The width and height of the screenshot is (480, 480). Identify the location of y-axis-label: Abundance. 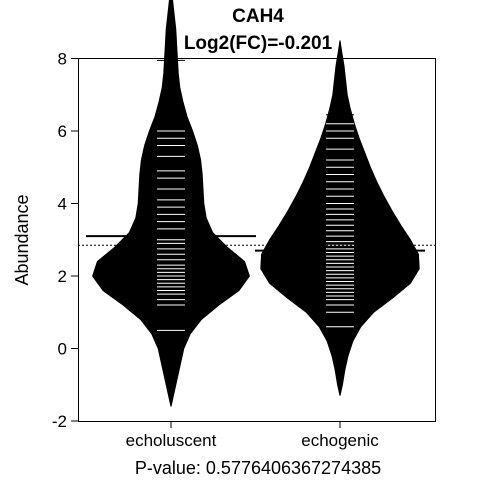
(22, 239).